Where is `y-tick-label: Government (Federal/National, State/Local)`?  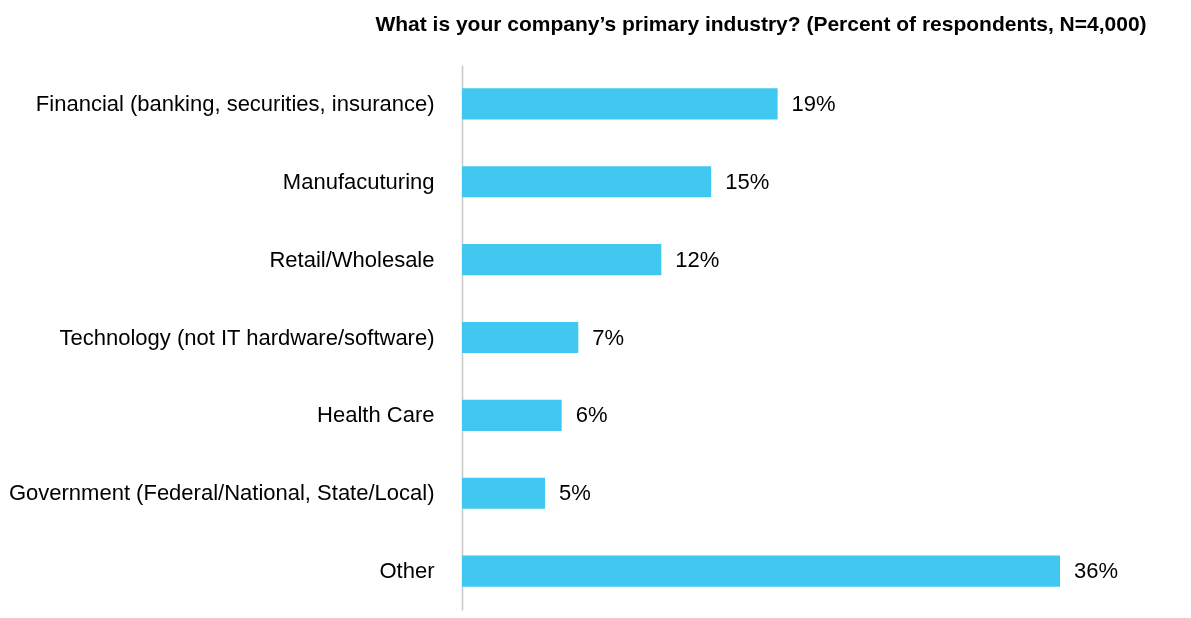
y-tick-label: Government (Federal/National, State/Local) is located at coordinates (221, 493).